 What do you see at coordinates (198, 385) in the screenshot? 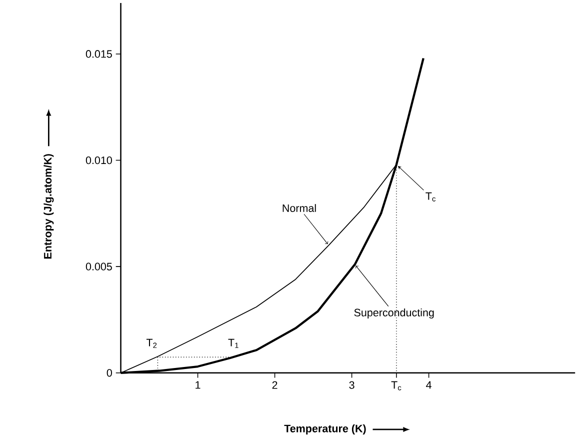
I see `x-tick-label: 1` at bounding box center [198, 385].